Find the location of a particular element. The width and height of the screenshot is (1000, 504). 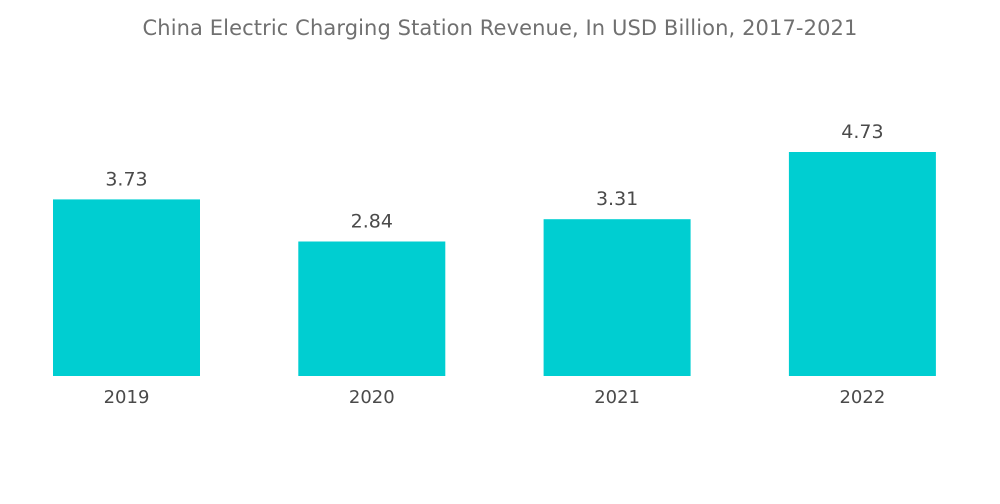

bar-2019 is located at coordinates (126, 287).